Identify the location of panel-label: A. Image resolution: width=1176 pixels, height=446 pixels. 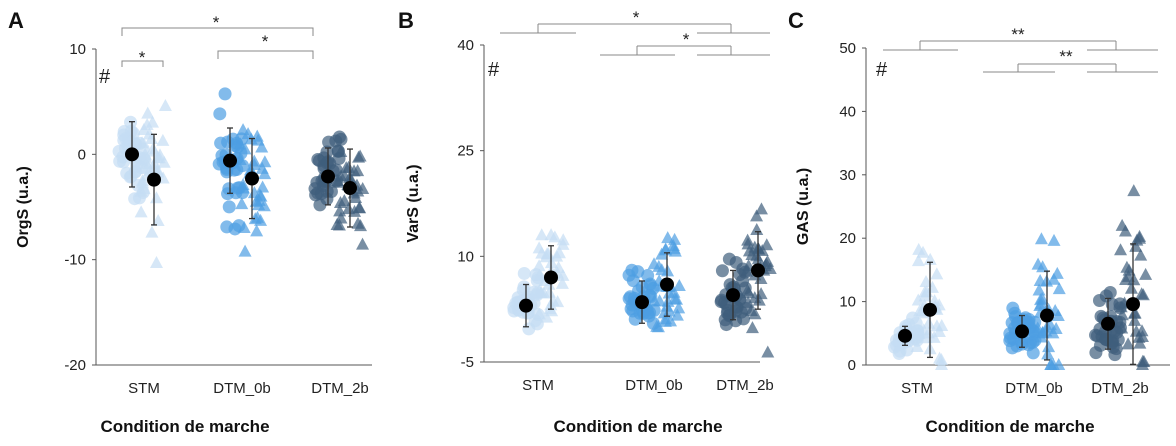
(16, 20).